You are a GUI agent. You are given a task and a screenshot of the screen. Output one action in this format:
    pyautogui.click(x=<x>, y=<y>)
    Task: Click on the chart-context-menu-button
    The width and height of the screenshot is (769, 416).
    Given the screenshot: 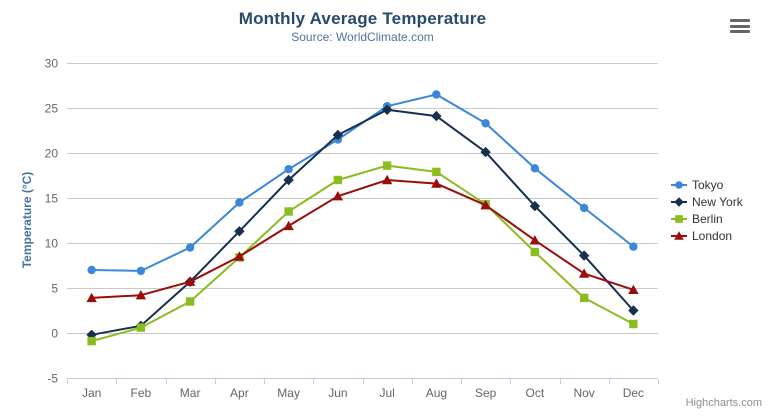 What is the action you would take?
    pyautogui.click(x=740, y=26)
    